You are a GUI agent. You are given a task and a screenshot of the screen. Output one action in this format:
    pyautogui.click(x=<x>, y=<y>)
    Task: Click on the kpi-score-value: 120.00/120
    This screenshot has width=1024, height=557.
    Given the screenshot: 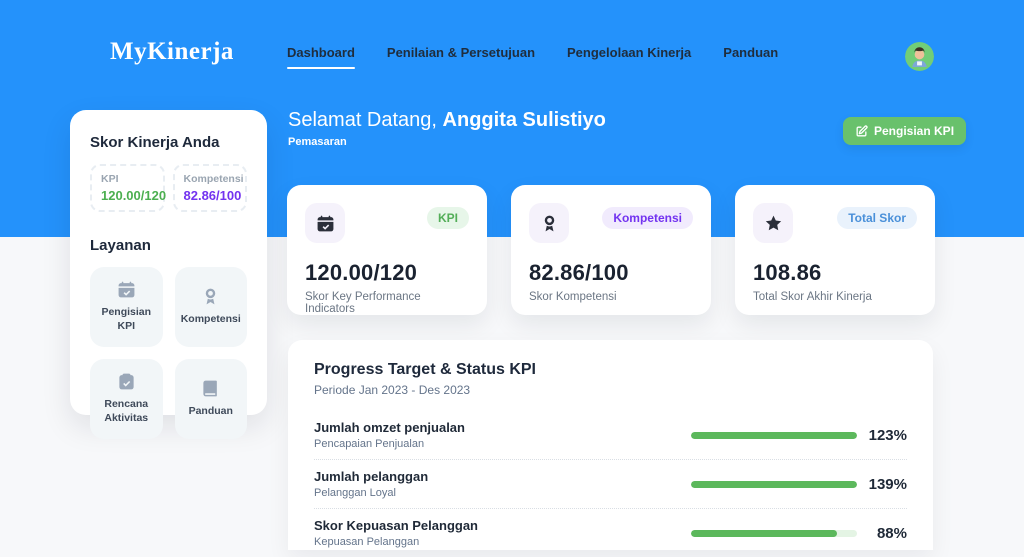 What is the action you would take?
    pyautogui.click(x=134, y=195)
    